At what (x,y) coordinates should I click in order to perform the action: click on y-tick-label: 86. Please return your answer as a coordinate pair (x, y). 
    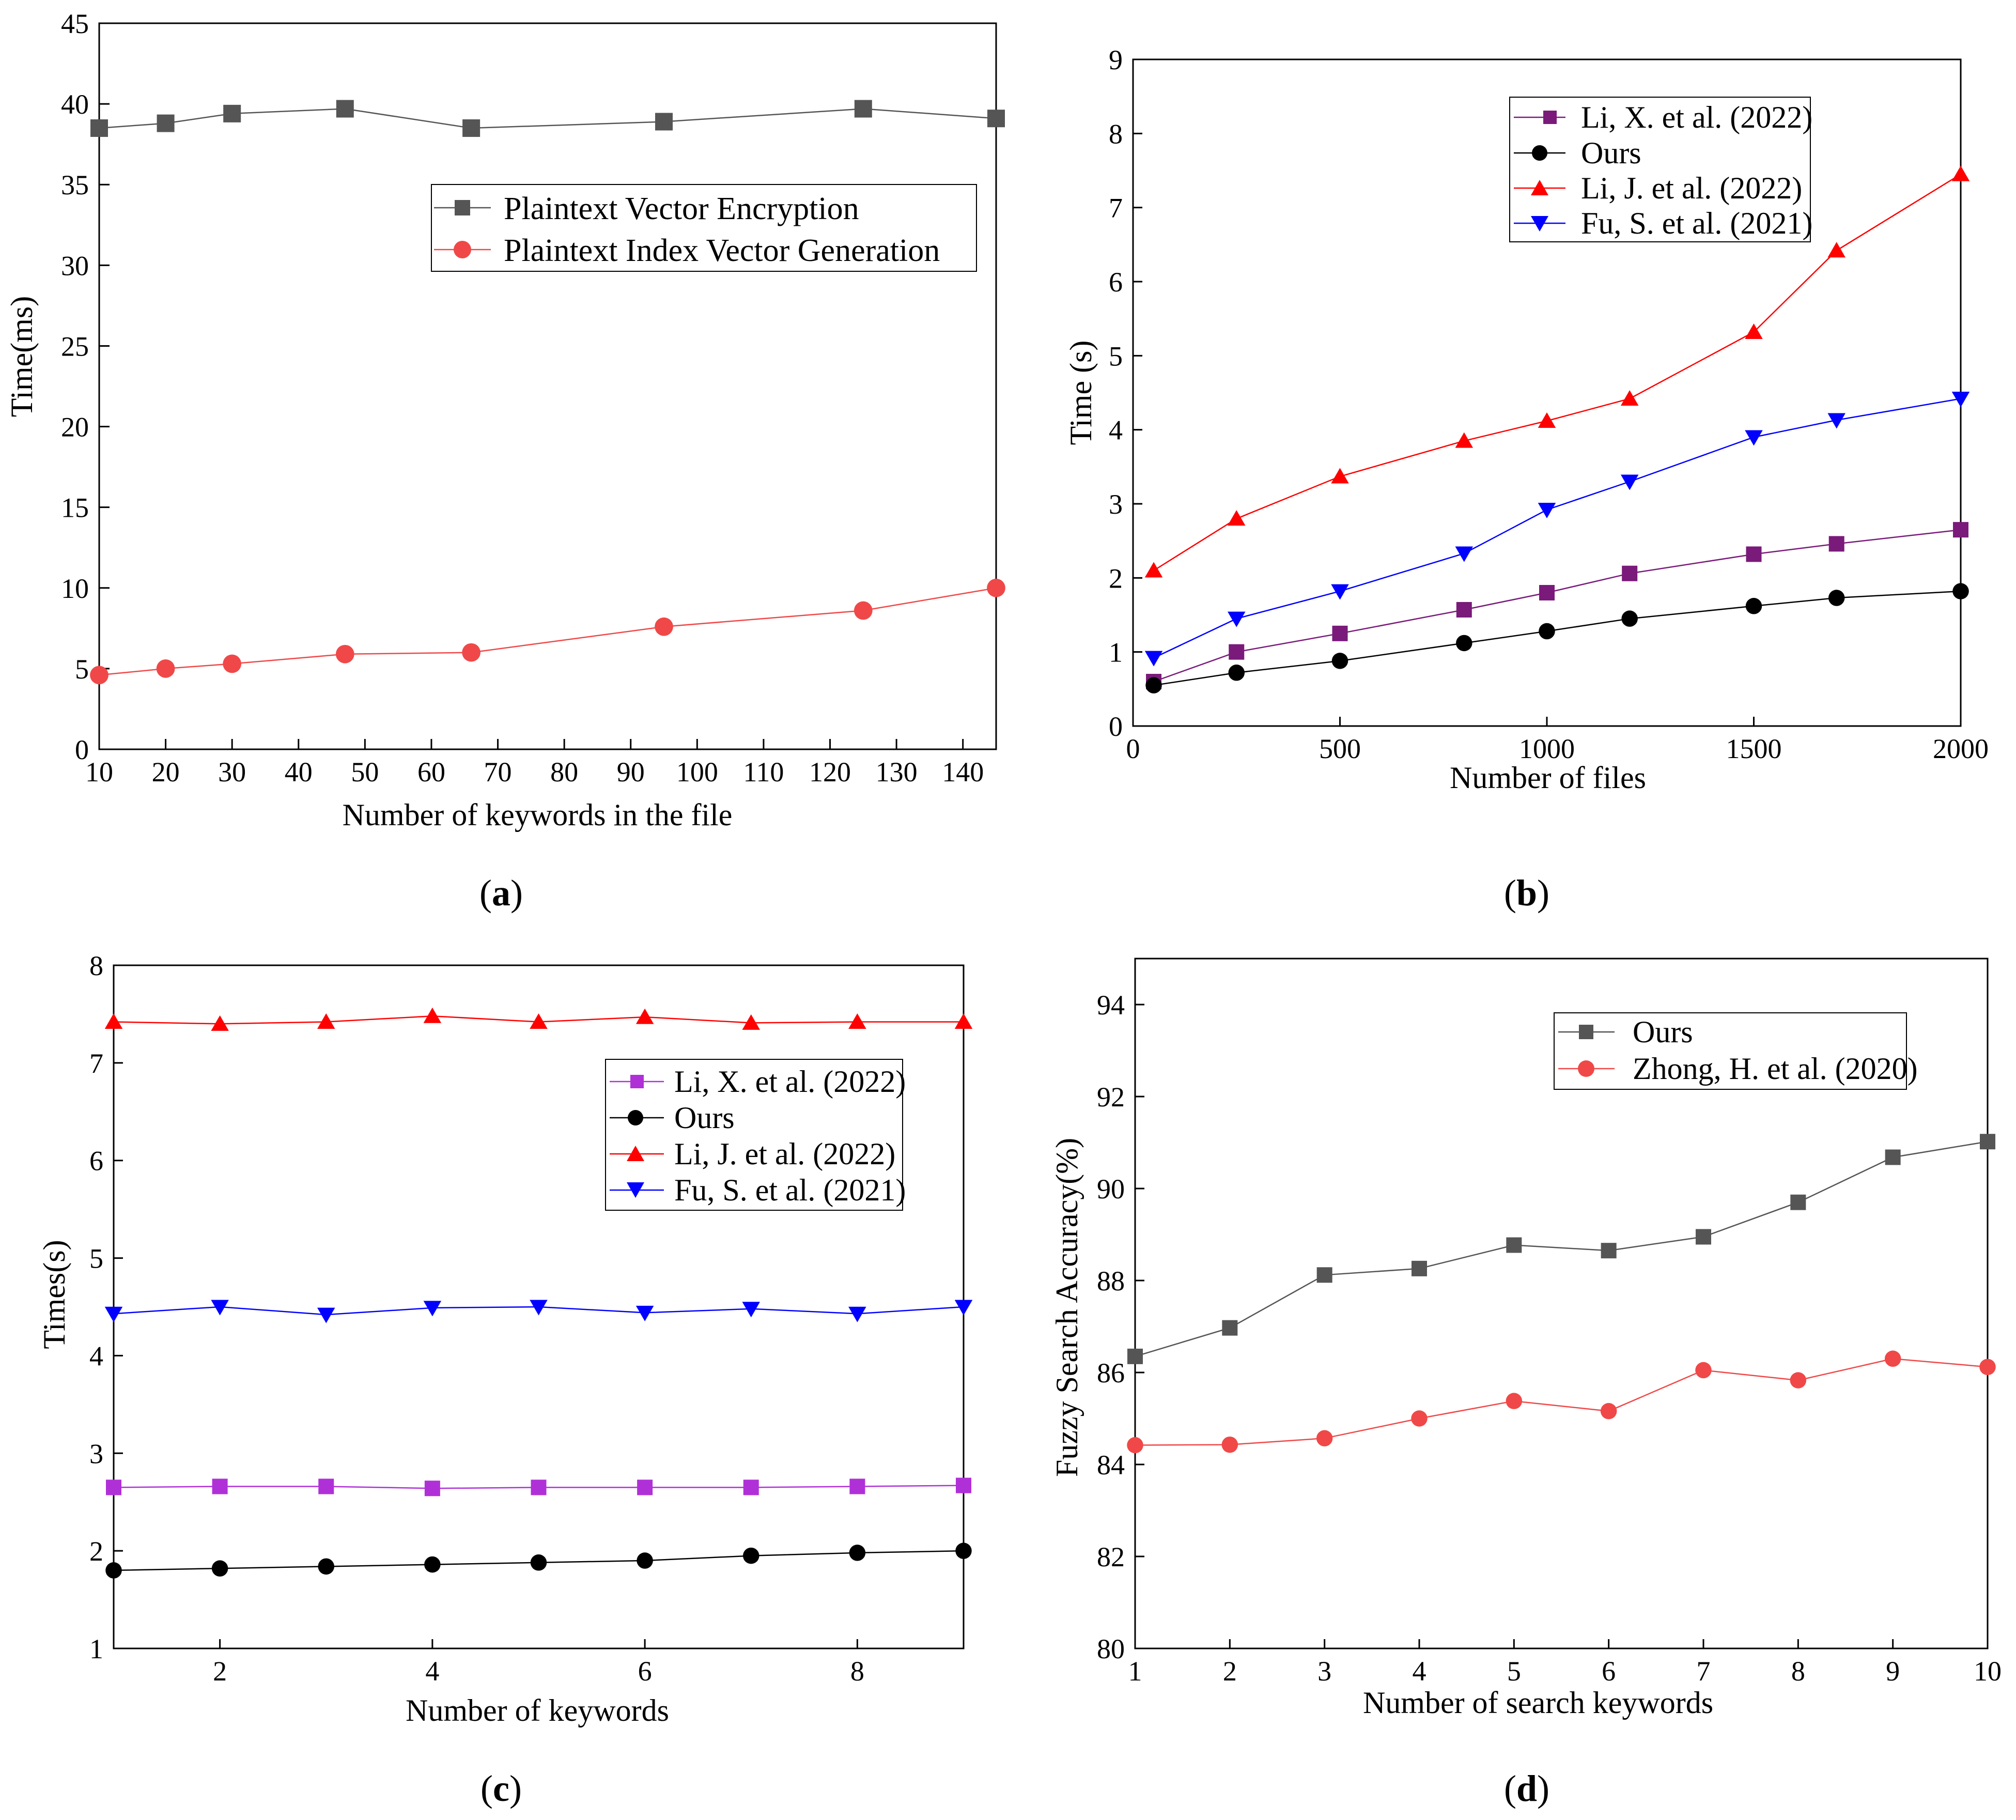
    Looking at the image, I should click on (1111, 1373).